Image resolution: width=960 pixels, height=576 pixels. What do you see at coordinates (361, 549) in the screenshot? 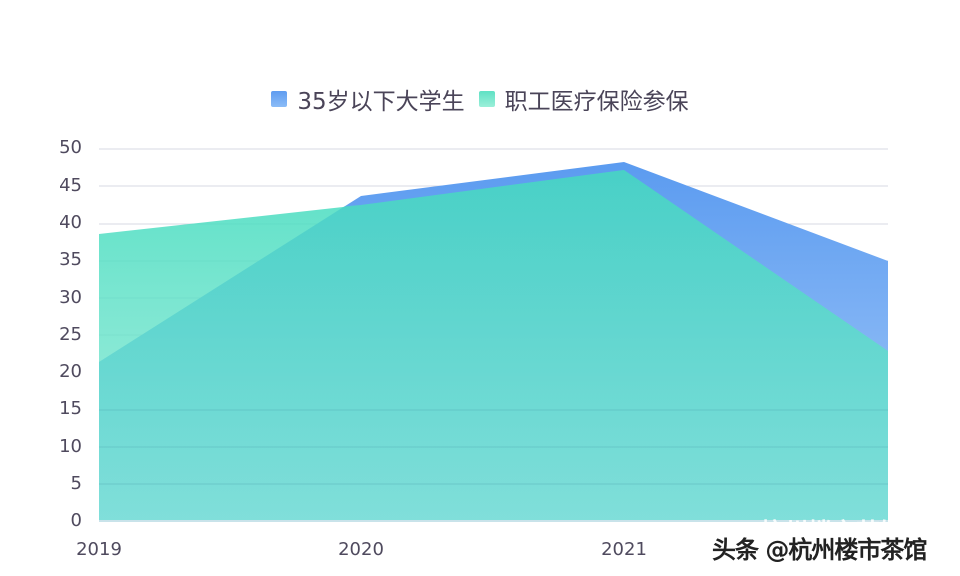
I see `x-tick: 2020` at bounding box center [361, 549].